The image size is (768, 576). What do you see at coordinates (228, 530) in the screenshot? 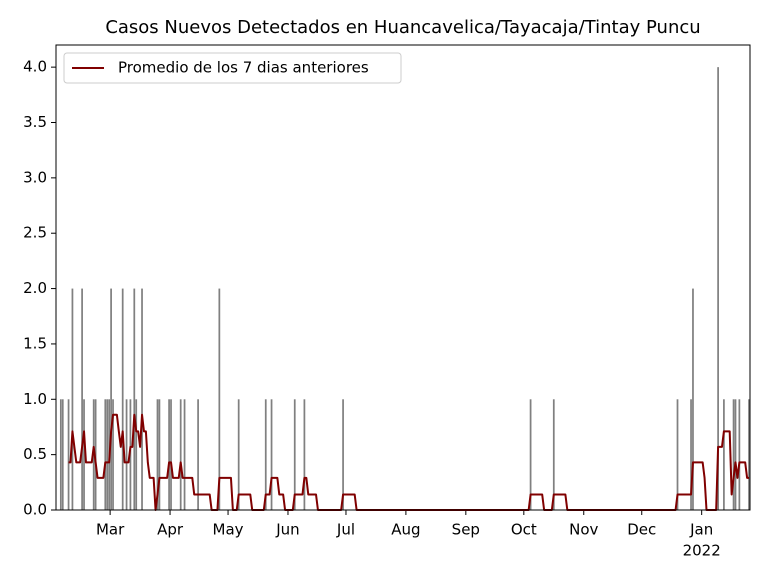
I see `x-tick-label: May` at bounding box center [228, 530].